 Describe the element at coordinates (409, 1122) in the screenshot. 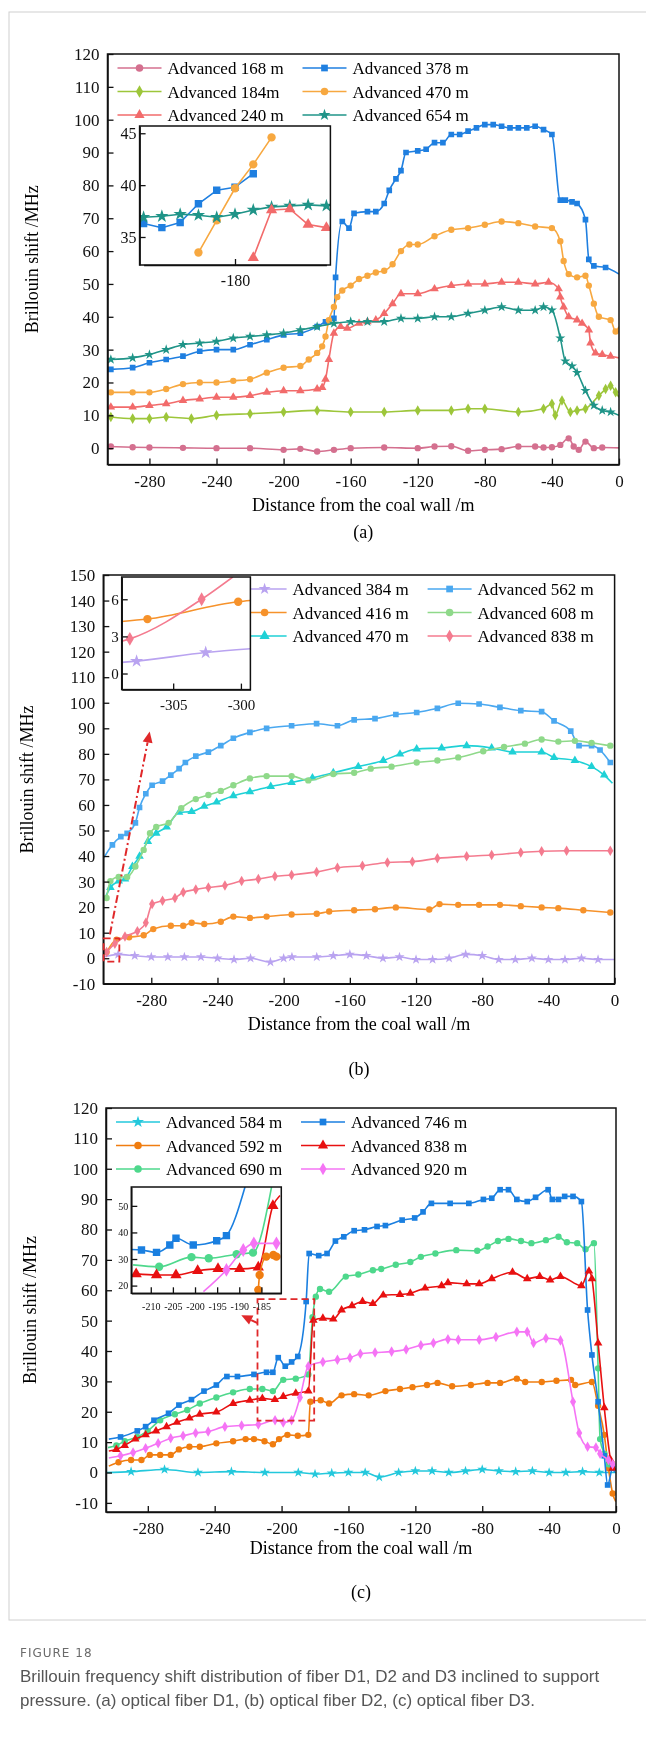

I see `legend-label: Advanced 746 m` at that location.